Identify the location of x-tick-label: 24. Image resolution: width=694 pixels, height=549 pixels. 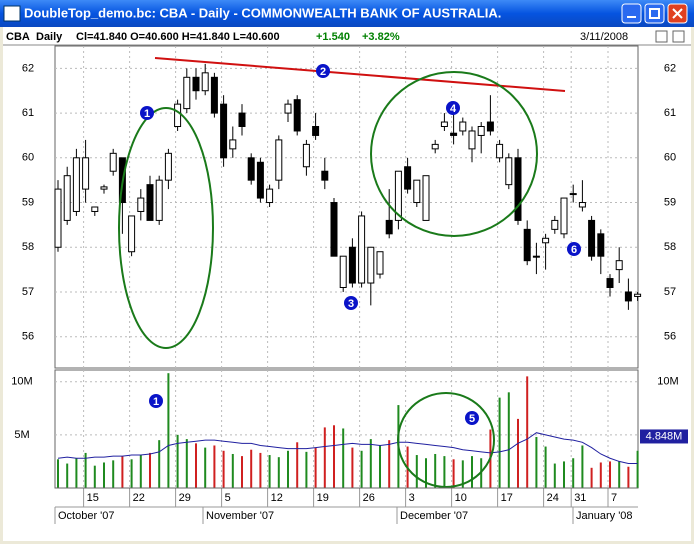
(553, 498).